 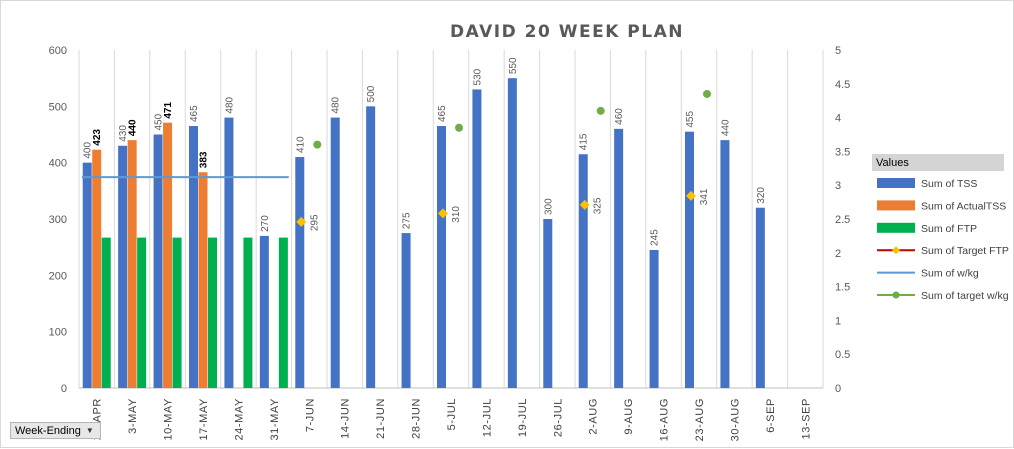 I want to click on data-label: 471, so click(x=168, y=110).